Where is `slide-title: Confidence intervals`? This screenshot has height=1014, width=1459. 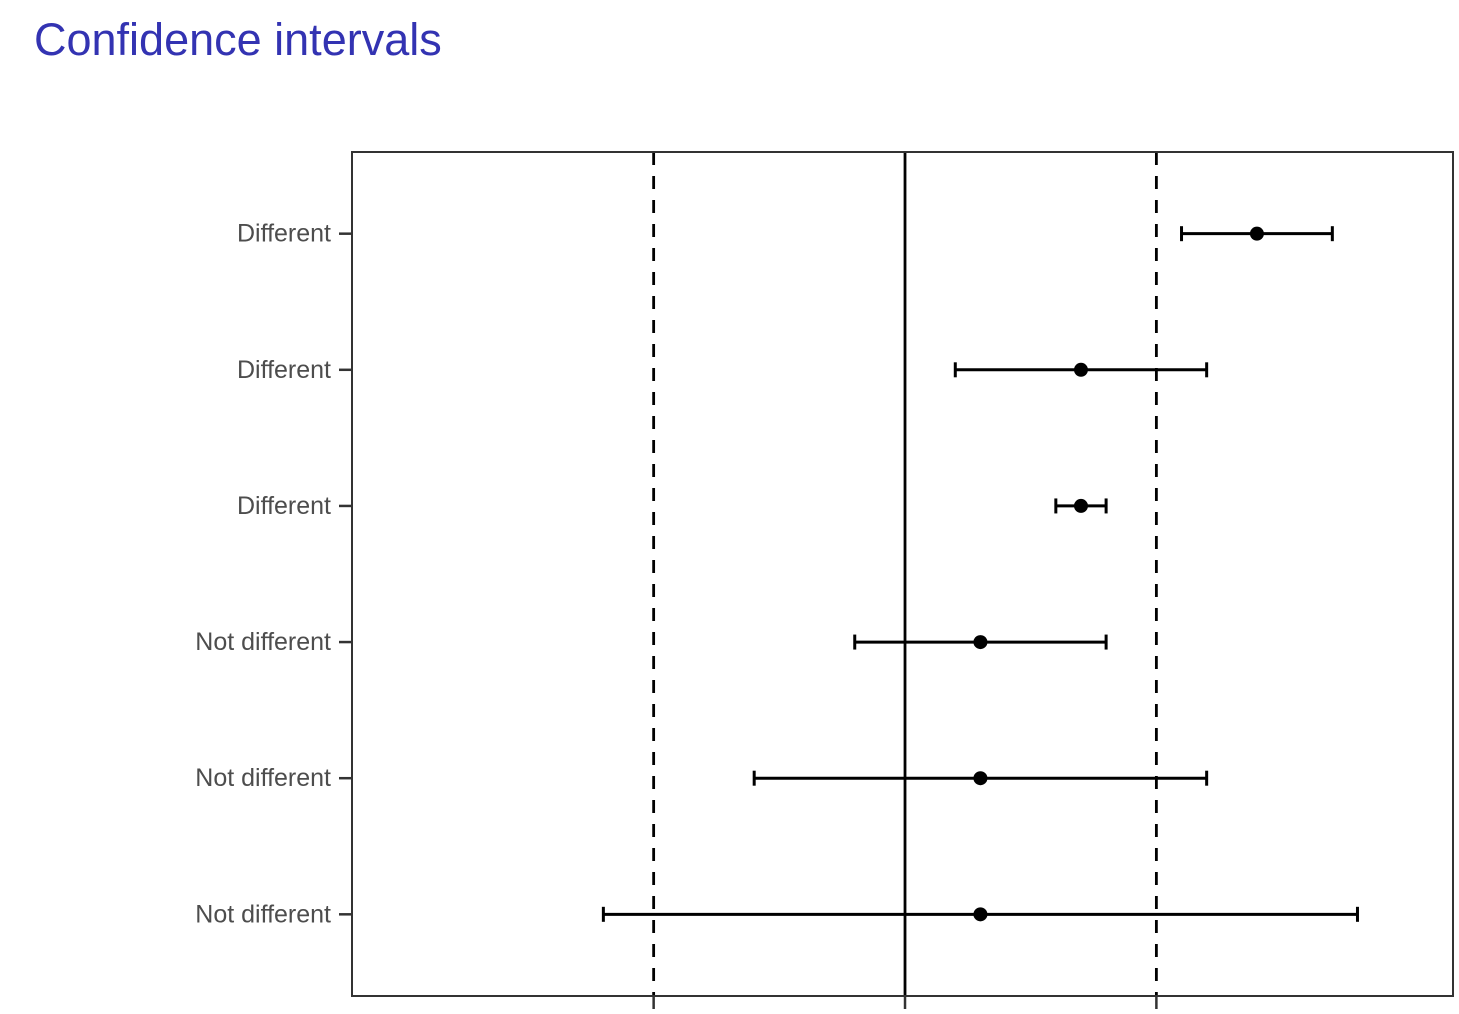 slide-title: Confidence intervals is located at coordinates (238, 39).